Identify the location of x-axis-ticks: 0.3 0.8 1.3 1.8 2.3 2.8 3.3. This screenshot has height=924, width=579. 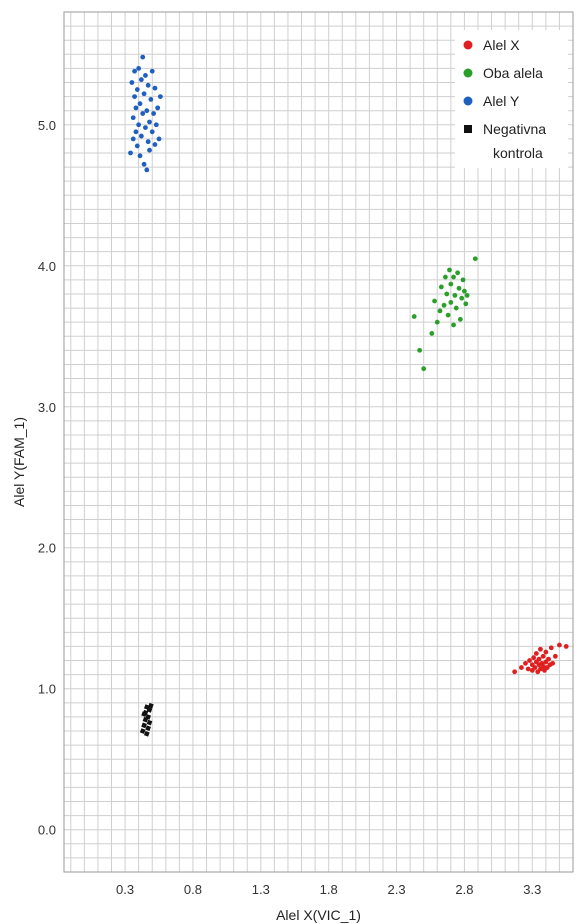
(328, 889).